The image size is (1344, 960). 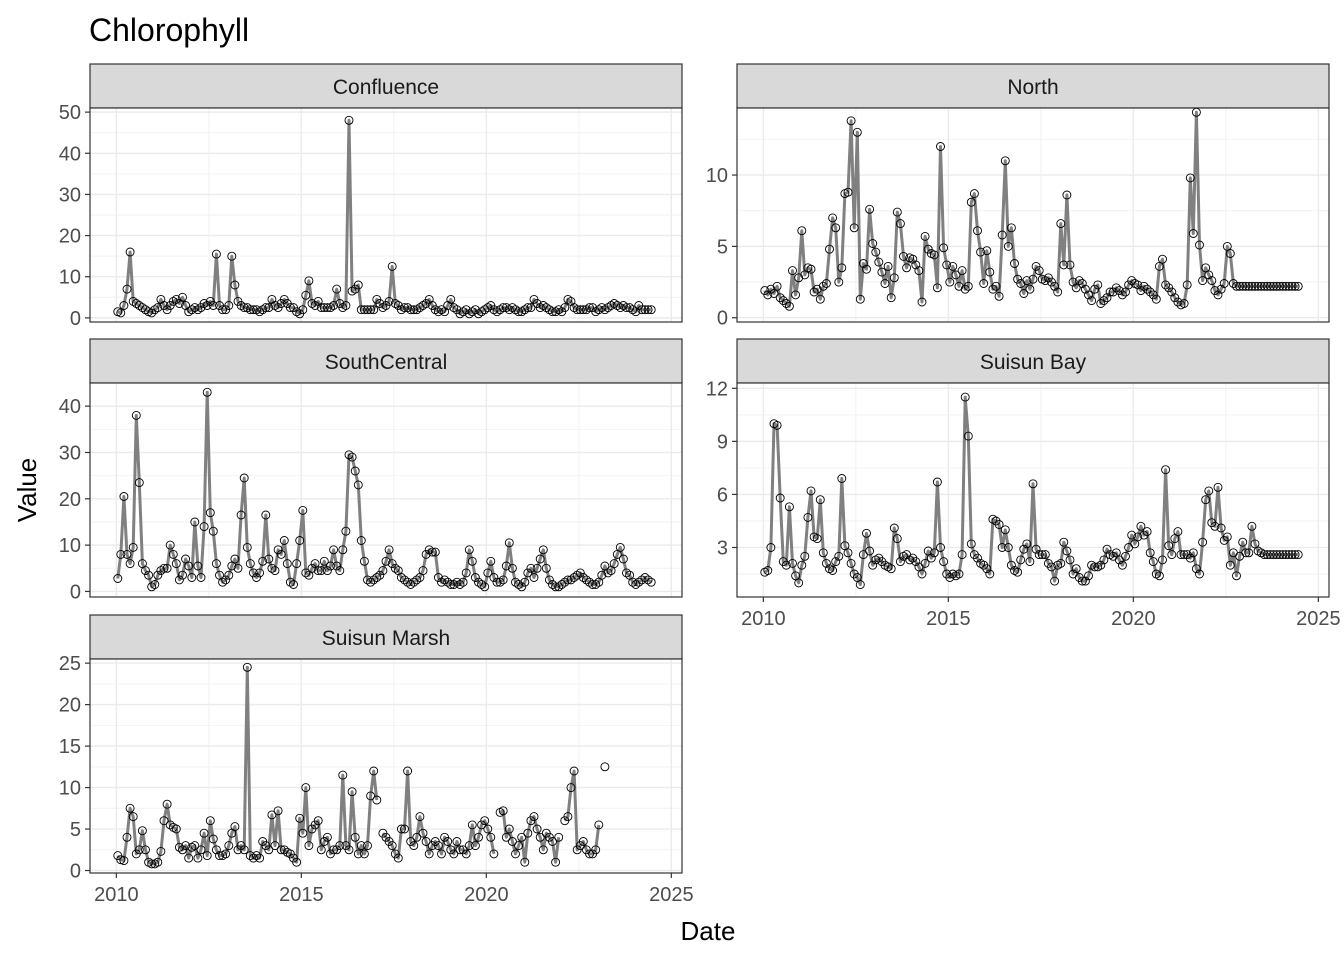 I want to click on y-tick-label: 40, so click(x=70, y=154).